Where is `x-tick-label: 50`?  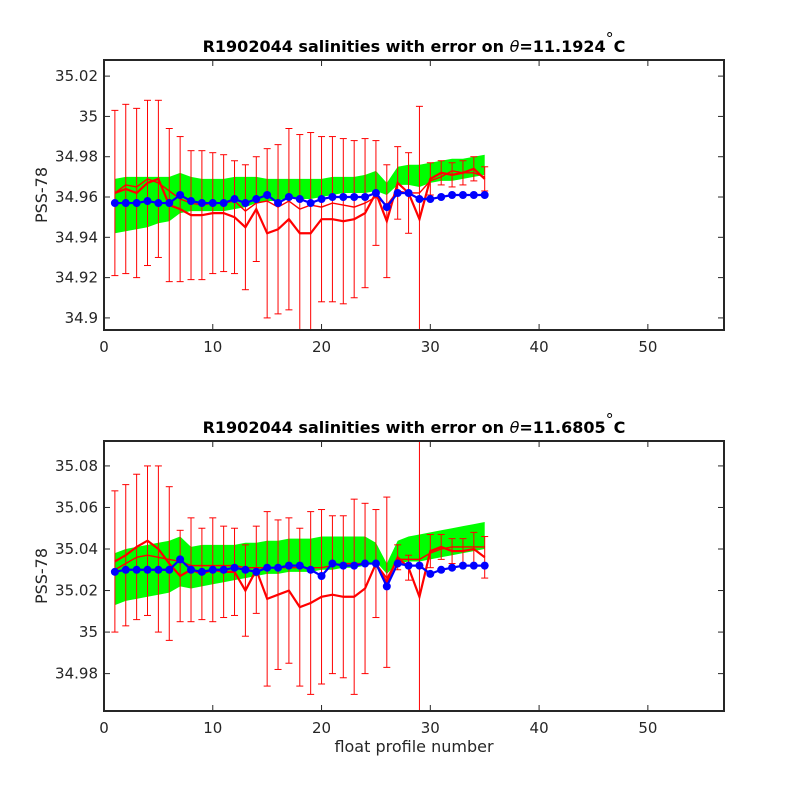 x-tick-label: 50 is located at coordinates (647, 728).